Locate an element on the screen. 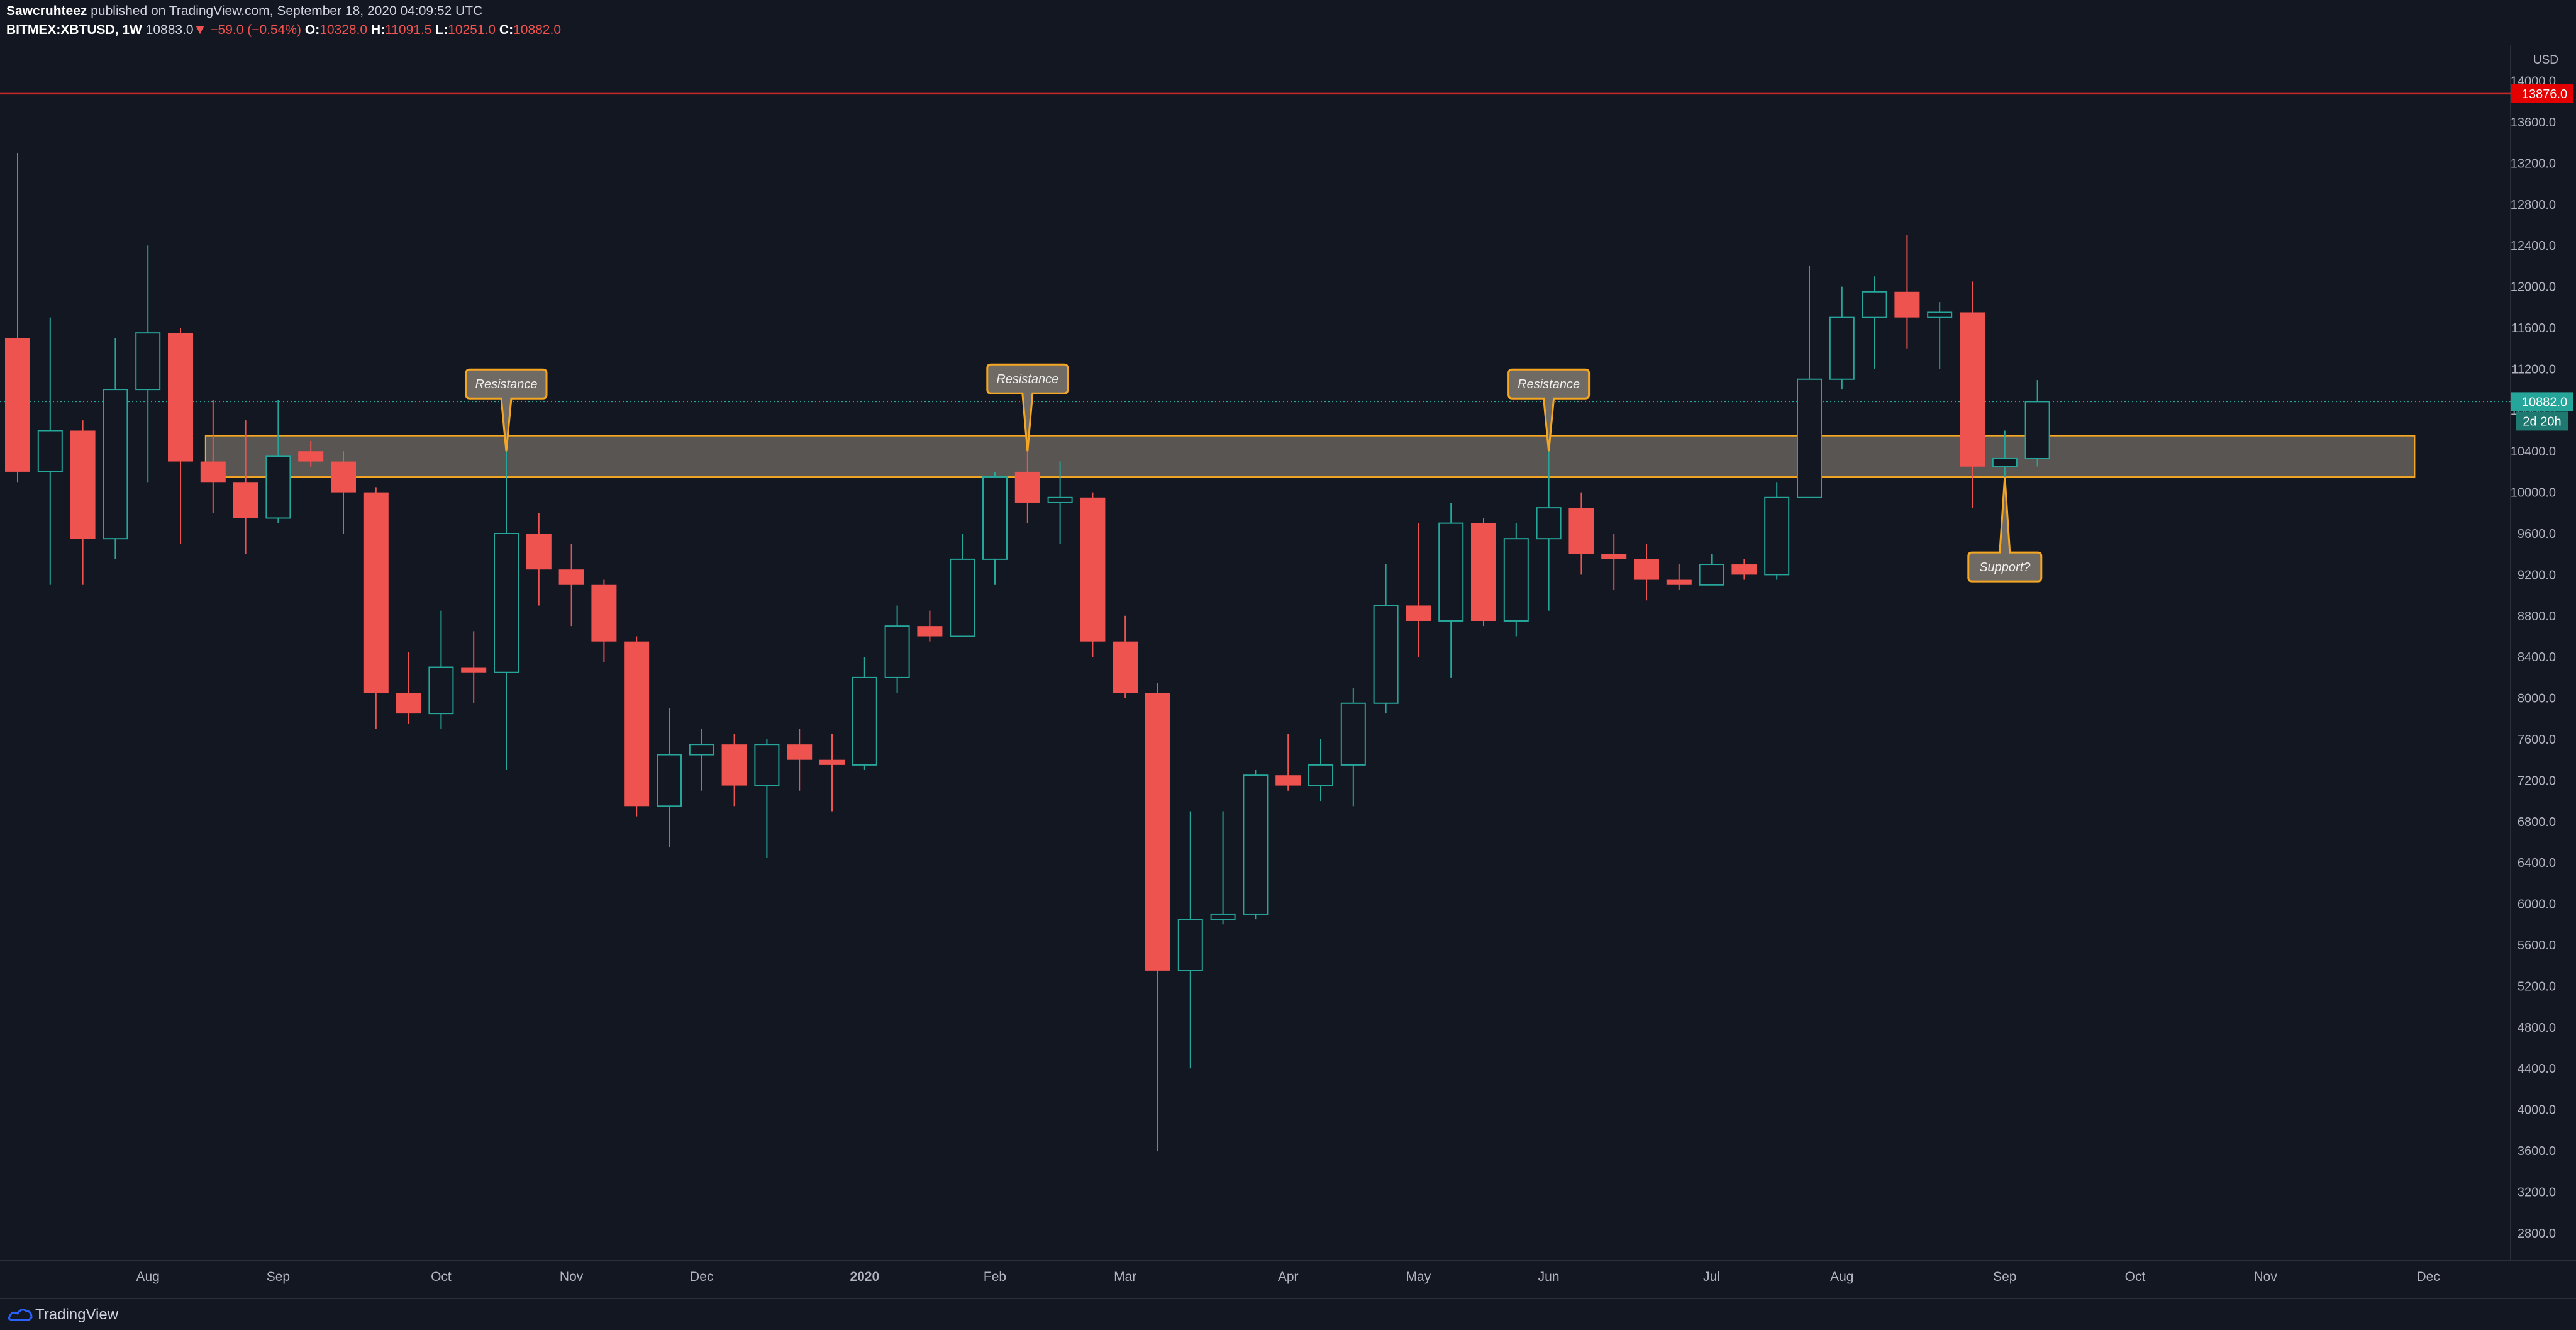  tradingview-logo-icon is located at coordinates (20, 1314).